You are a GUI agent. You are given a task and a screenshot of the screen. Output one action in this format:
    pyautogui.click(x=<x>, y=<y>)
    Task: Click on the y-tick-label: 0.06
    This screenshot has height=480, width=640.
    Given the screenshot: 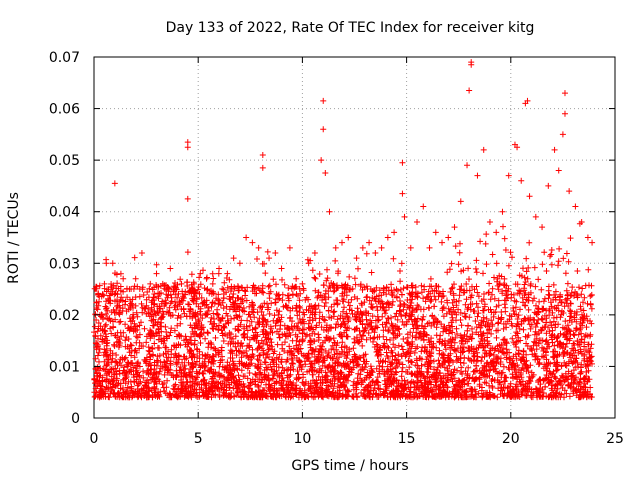 What is the action you would take?
    pyautogui.click(x=64, y=110)
    